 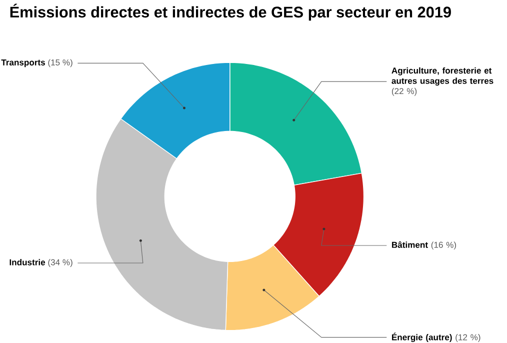 I want to click on slice-label: Énergie (autre), so click(x=422, y=337).